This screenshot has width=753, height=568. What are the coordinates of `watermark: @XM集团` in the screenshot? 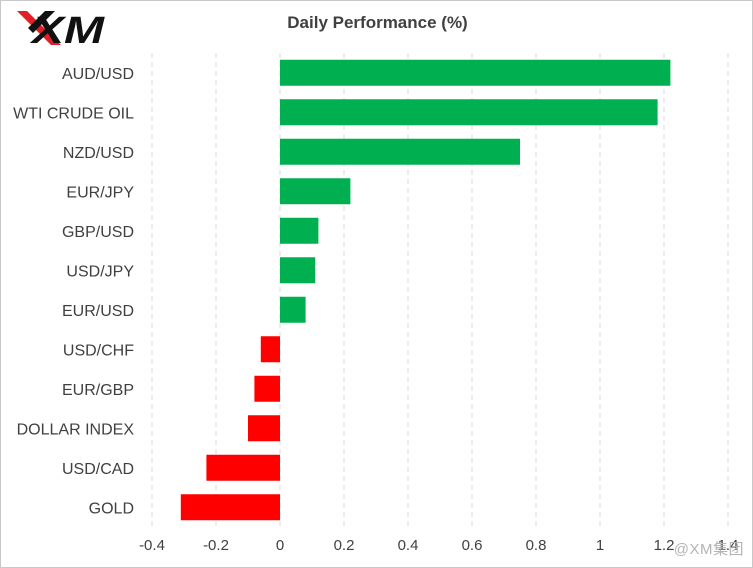 It's located at (708, 549).